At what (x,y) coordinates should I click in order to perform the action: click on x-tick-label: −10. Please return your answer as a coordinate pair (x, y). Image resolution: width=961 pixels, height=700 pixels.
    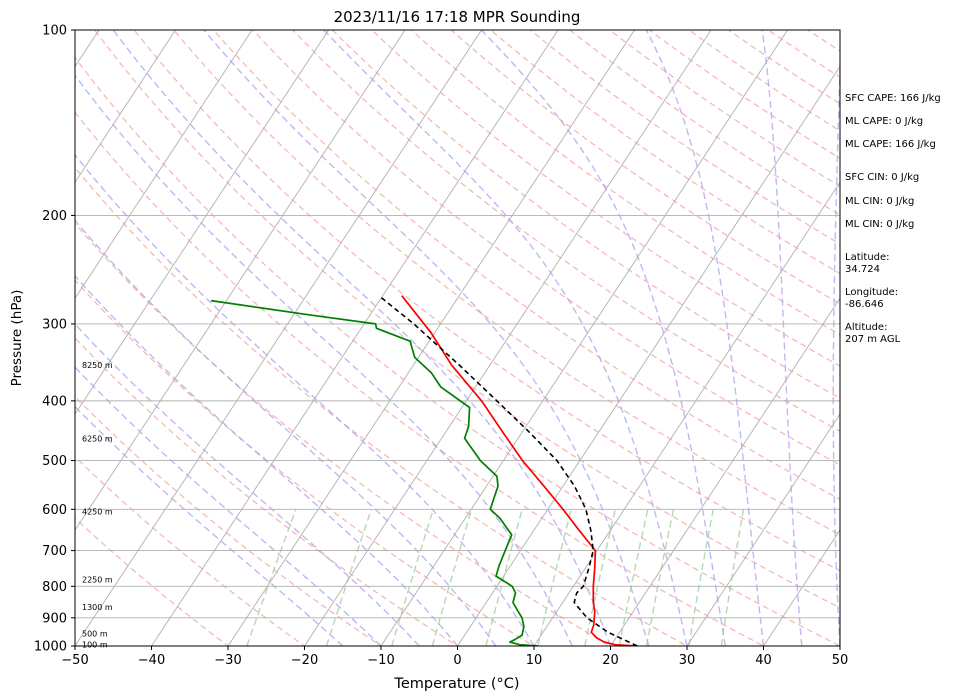
    Looking at the image, I should click on (380, 660).